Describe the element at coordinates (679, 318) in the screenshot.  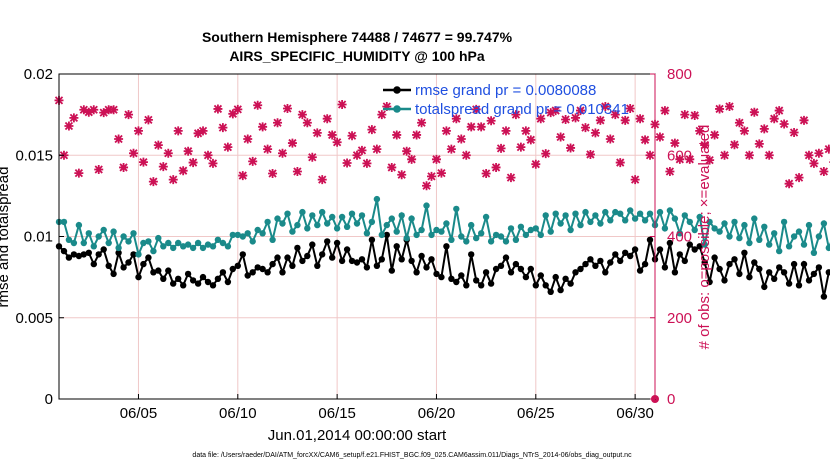
I see `y-right-tick-label: 200` at that location.